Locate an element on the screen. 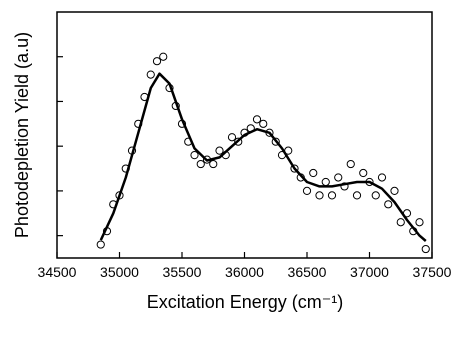  x-tick-label: 35500 is located at coordinates (182, 272).